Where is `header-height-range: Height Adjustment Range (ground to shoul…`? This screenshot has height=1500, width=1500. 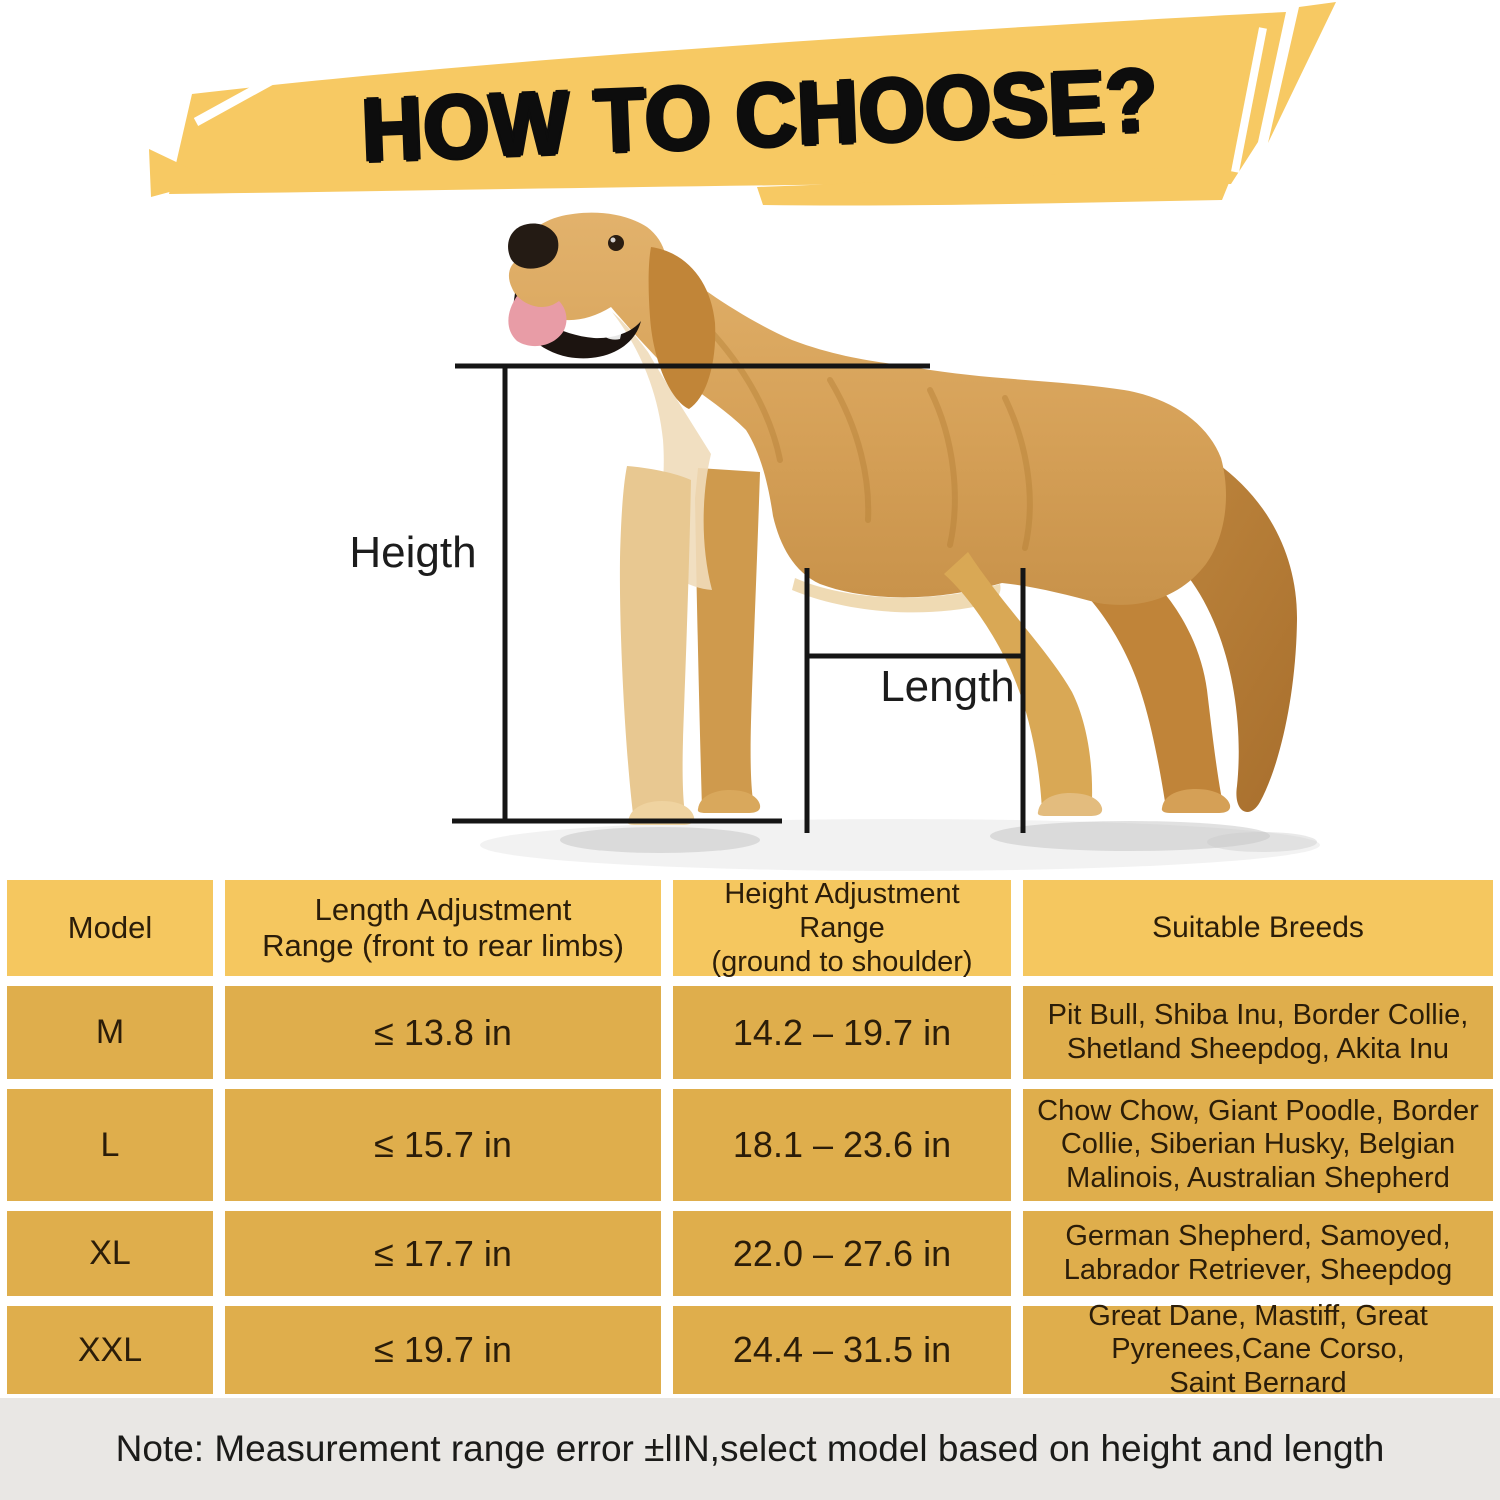 header-height-range: Height Adjustment Range (ground to shoul… is located at coordinates (842, 928).